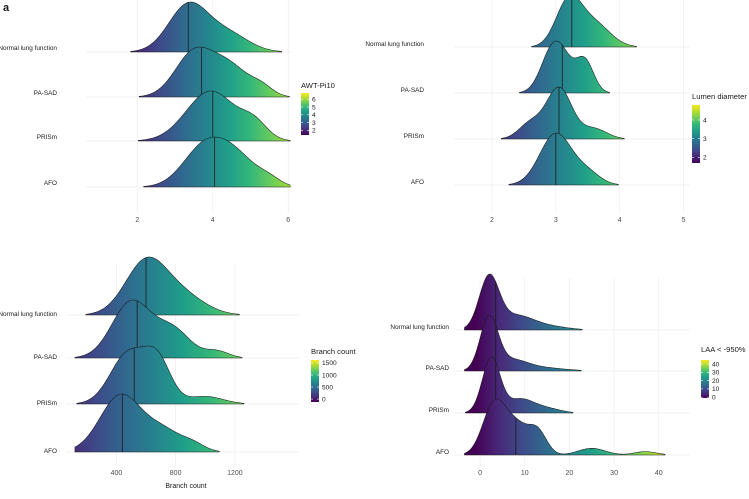 This screenshot has height=499, width=749. I want to click on legend-tick-label: 6, so click(314, 100).